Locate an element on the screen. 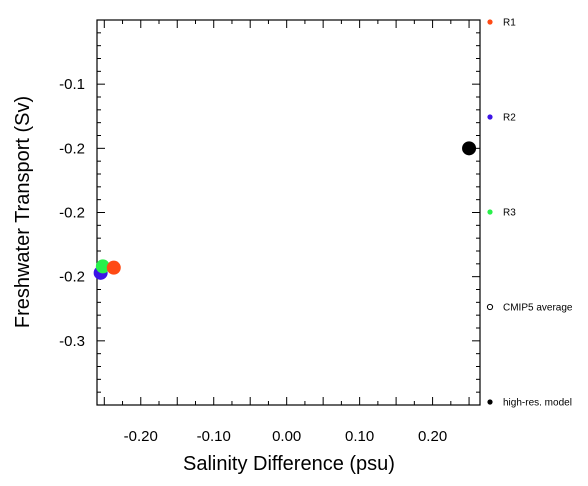 This screenshot has width=588, height=486. y-axis-title: Freshwater Transport (Sv) is located at coordinates (23, 212).